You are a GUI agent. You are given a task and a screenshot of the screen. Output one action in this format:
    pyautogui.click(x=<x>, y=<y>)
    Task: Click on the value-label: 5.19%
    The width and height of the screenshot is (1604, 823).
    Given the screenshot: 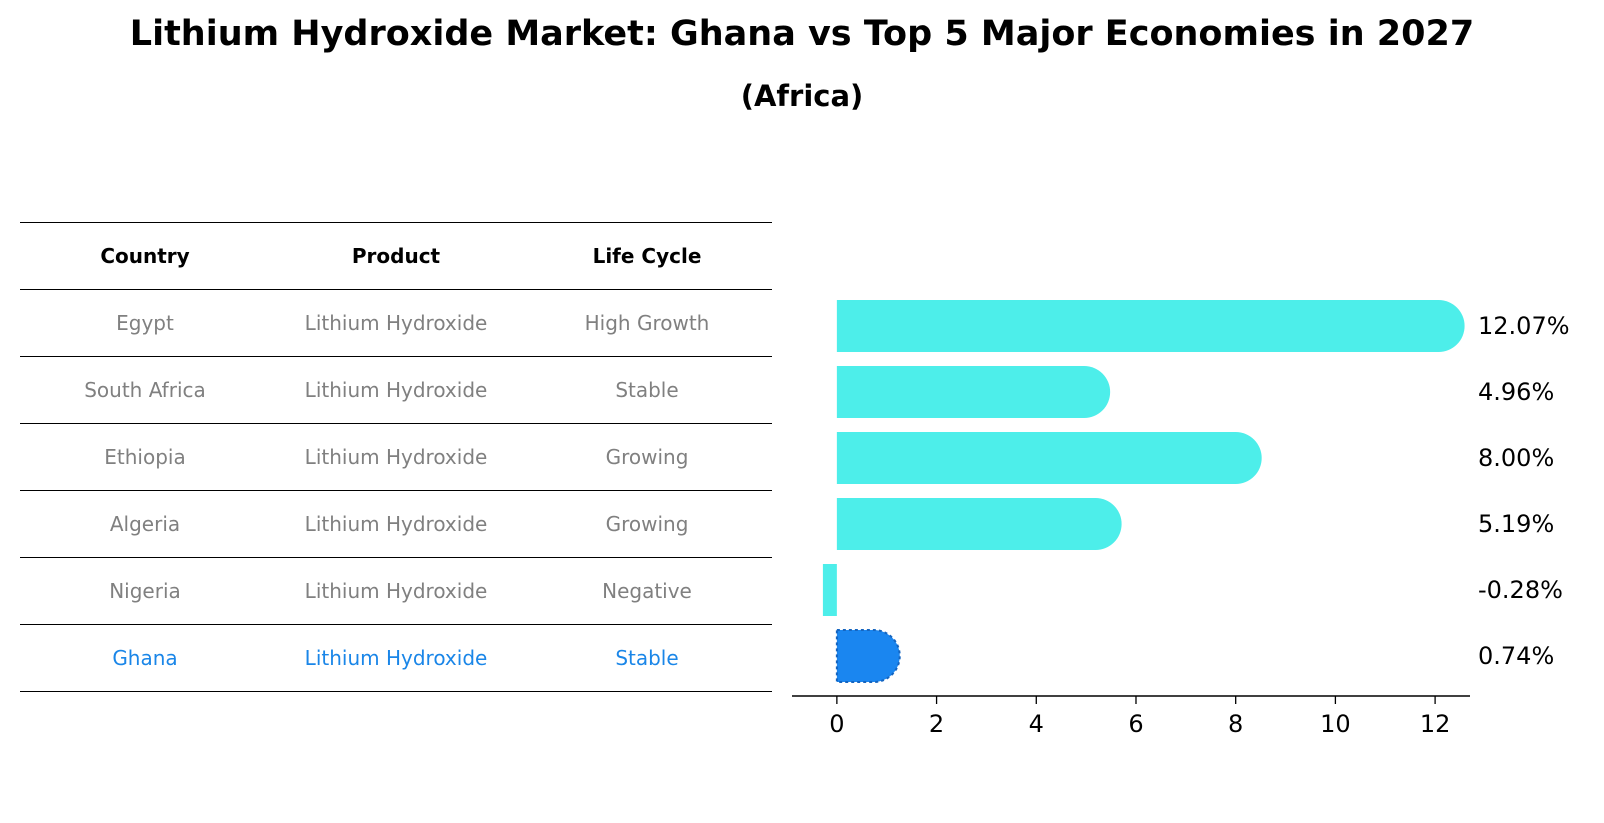 What is the action you would take?
    pyautogui.click(x=1516, y=524)
    